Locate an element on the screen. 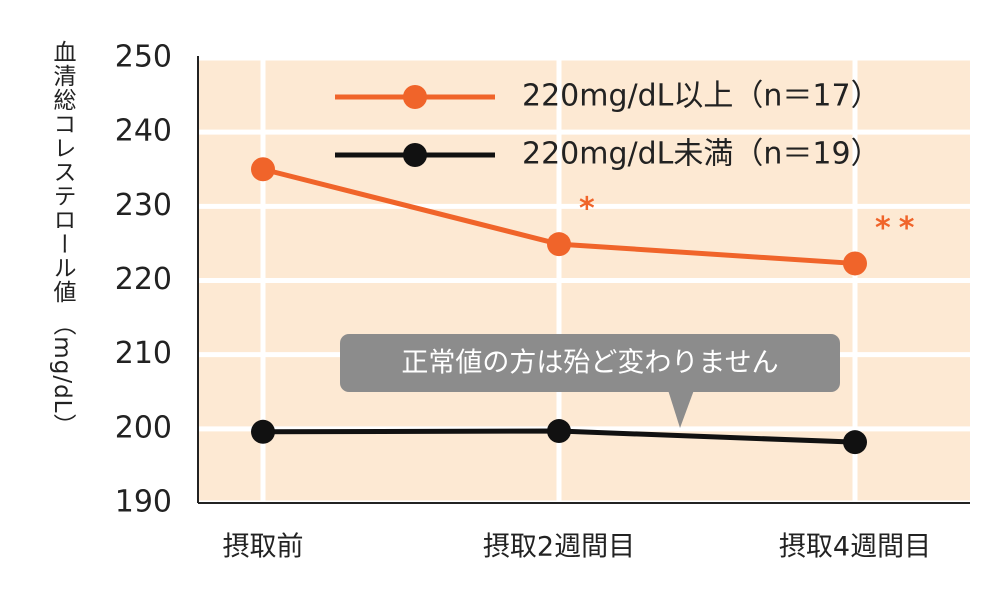 Image resolution: width=1000 pixels, height=600 pixels. x-tick-label: 摂取前 is located at coordinates (263, 547).